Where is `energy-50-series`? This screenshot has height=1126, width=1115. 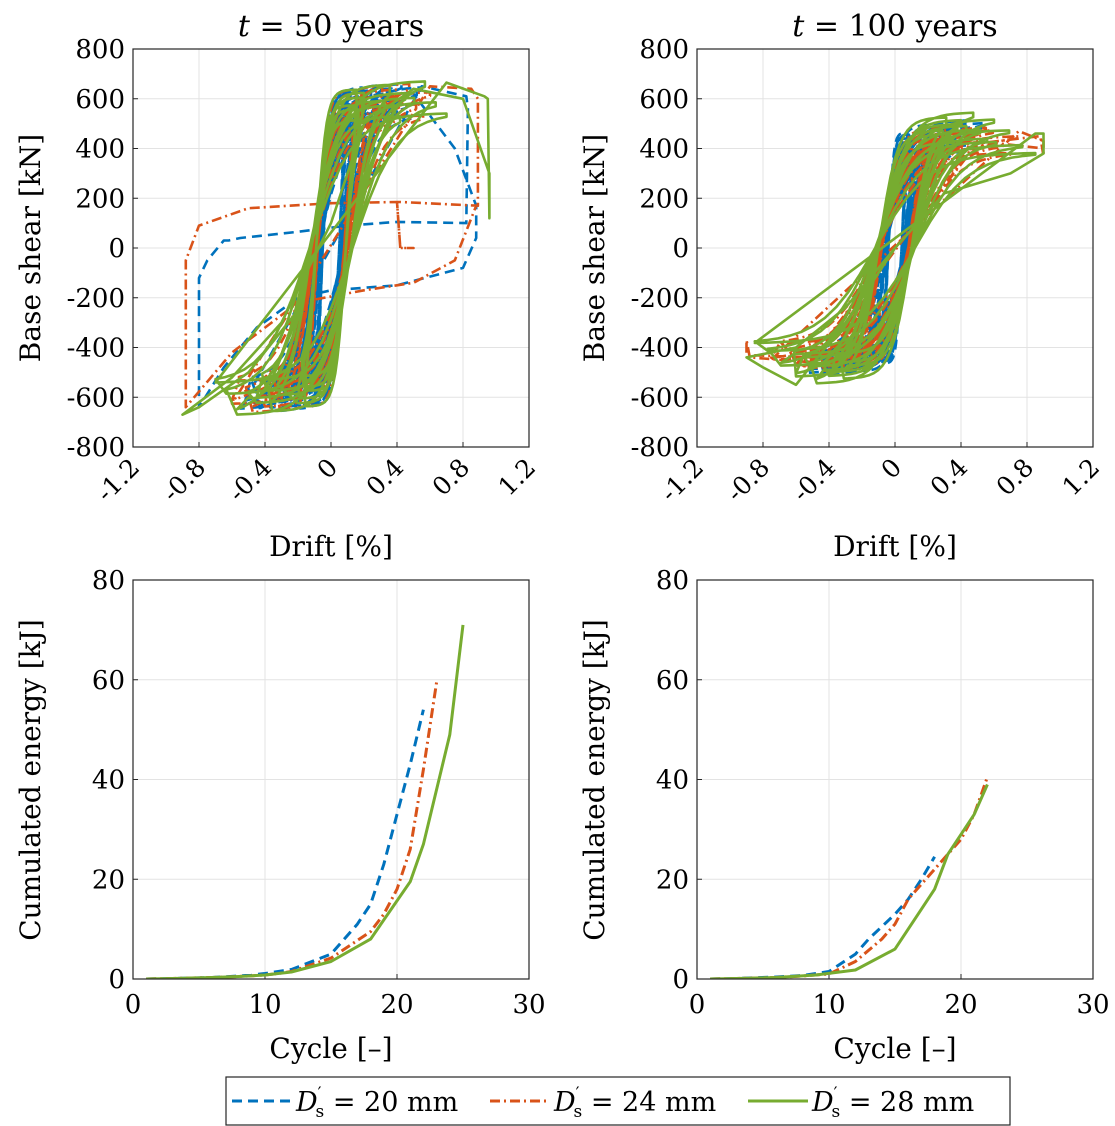
energy-50-series is located at coordinates (305, 801).